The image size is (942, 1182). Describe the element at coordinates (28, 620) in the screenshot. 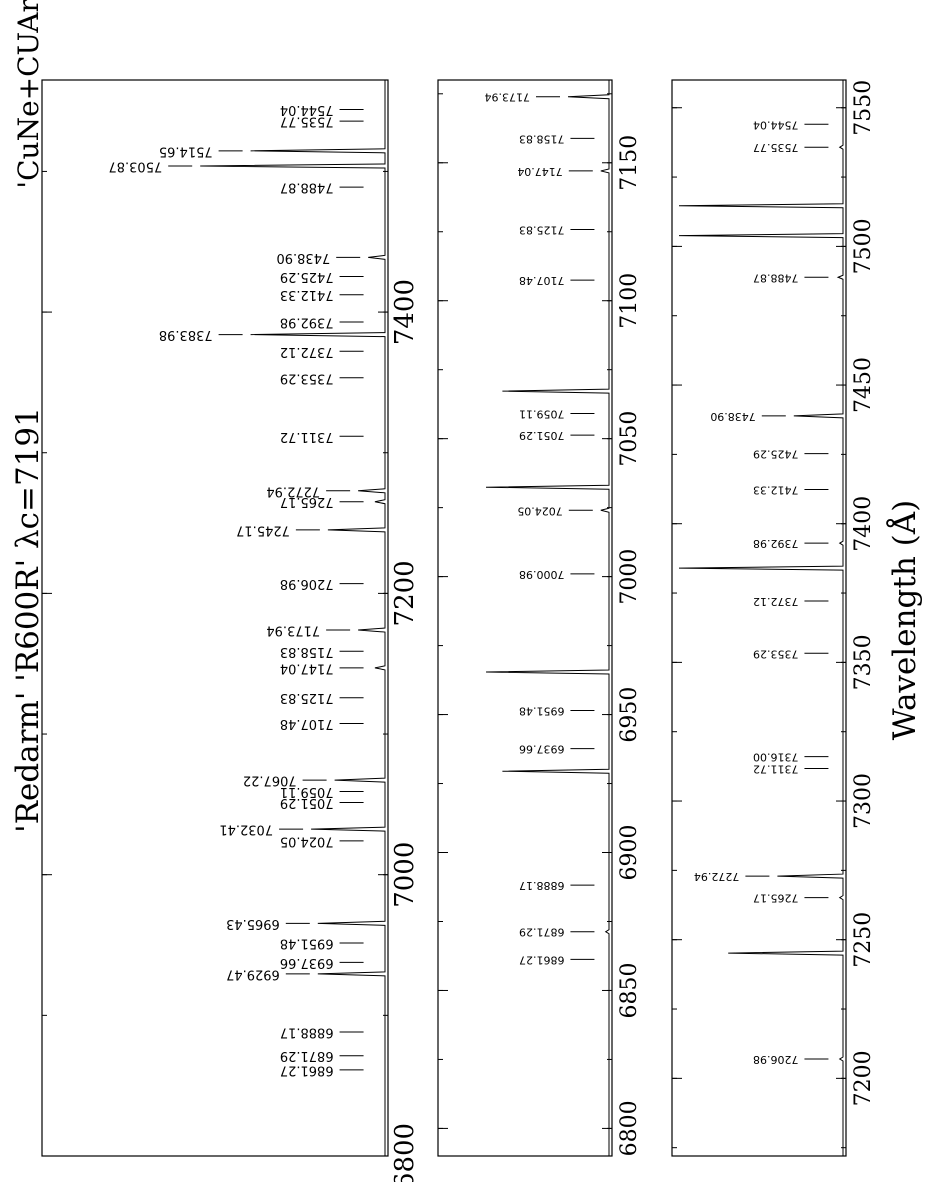

I see `figure-title-left: 'Redarm' 'R600R' λc=7191` at that location.